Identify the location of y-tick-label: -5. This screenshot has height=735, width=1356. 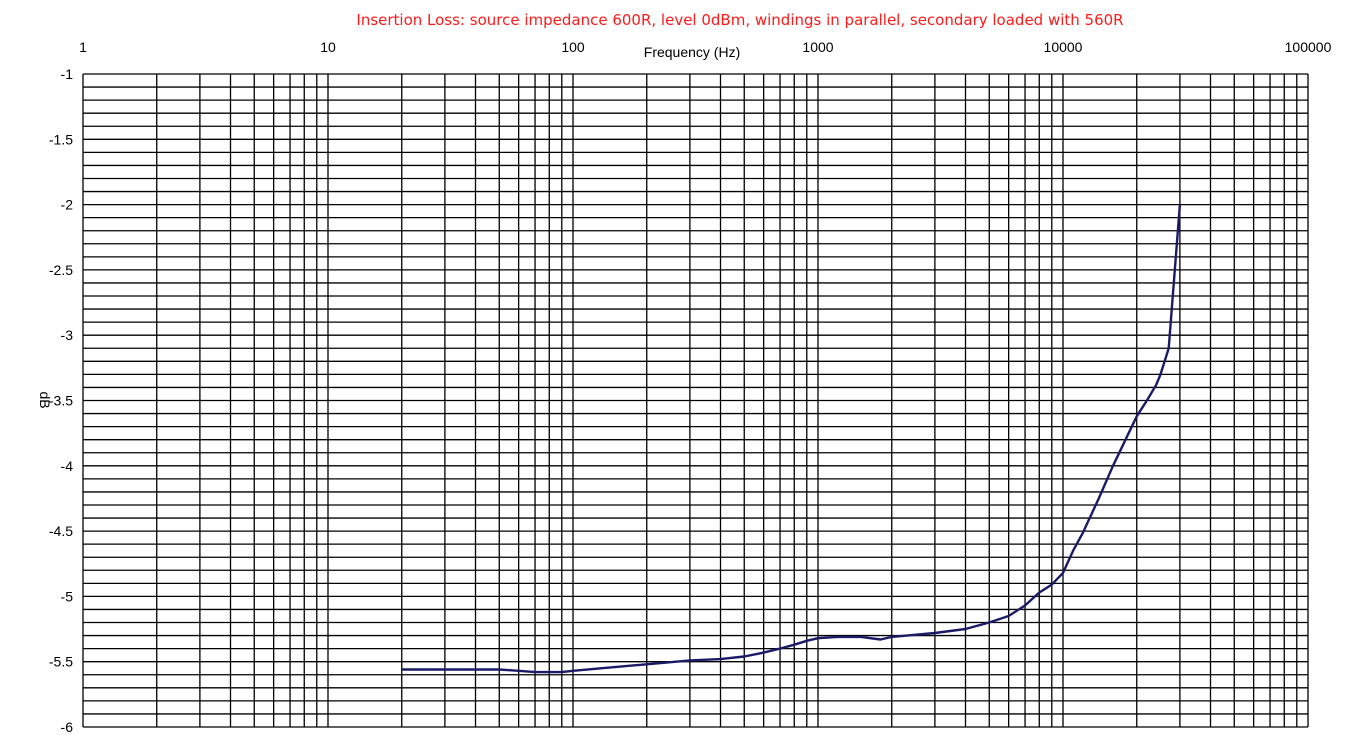
(67, 596).